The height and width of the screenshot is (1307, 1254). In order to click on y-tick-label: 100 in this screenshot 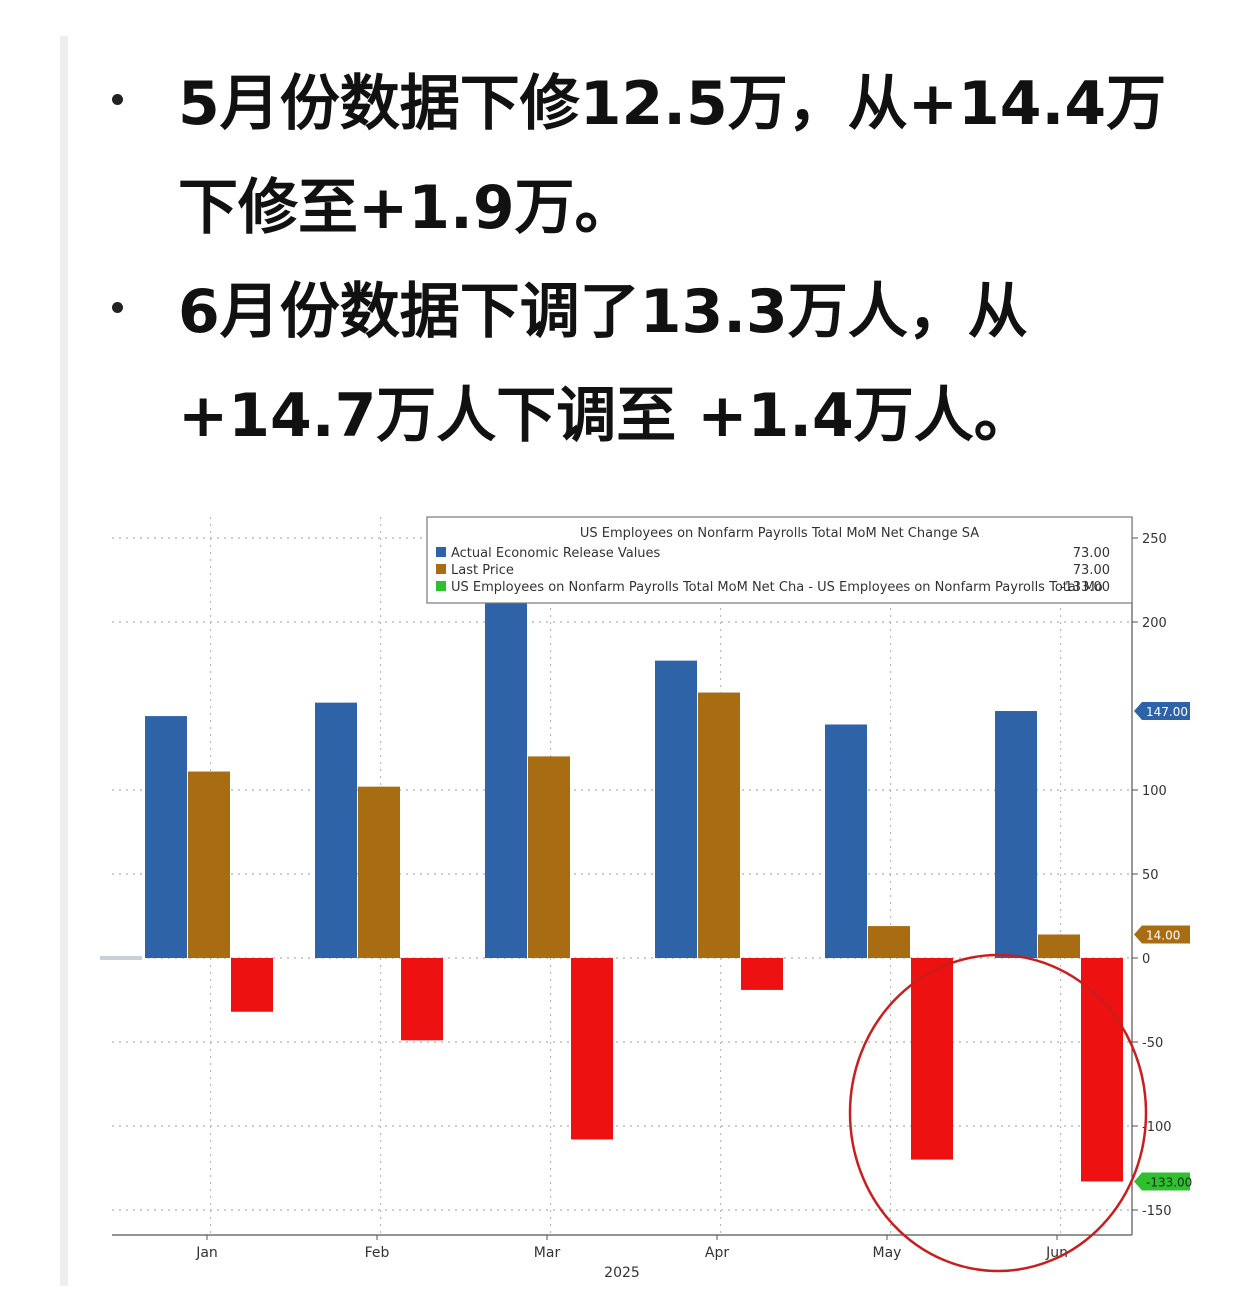, I will do `click(1154, 791)`.